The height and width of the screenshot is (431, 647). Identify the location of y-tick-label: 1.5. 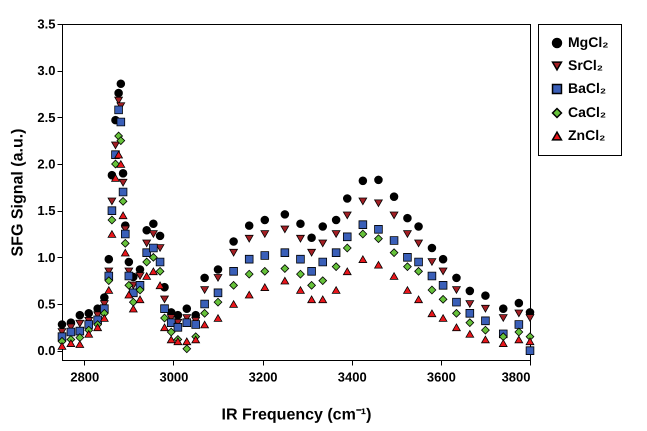
(46, 210).